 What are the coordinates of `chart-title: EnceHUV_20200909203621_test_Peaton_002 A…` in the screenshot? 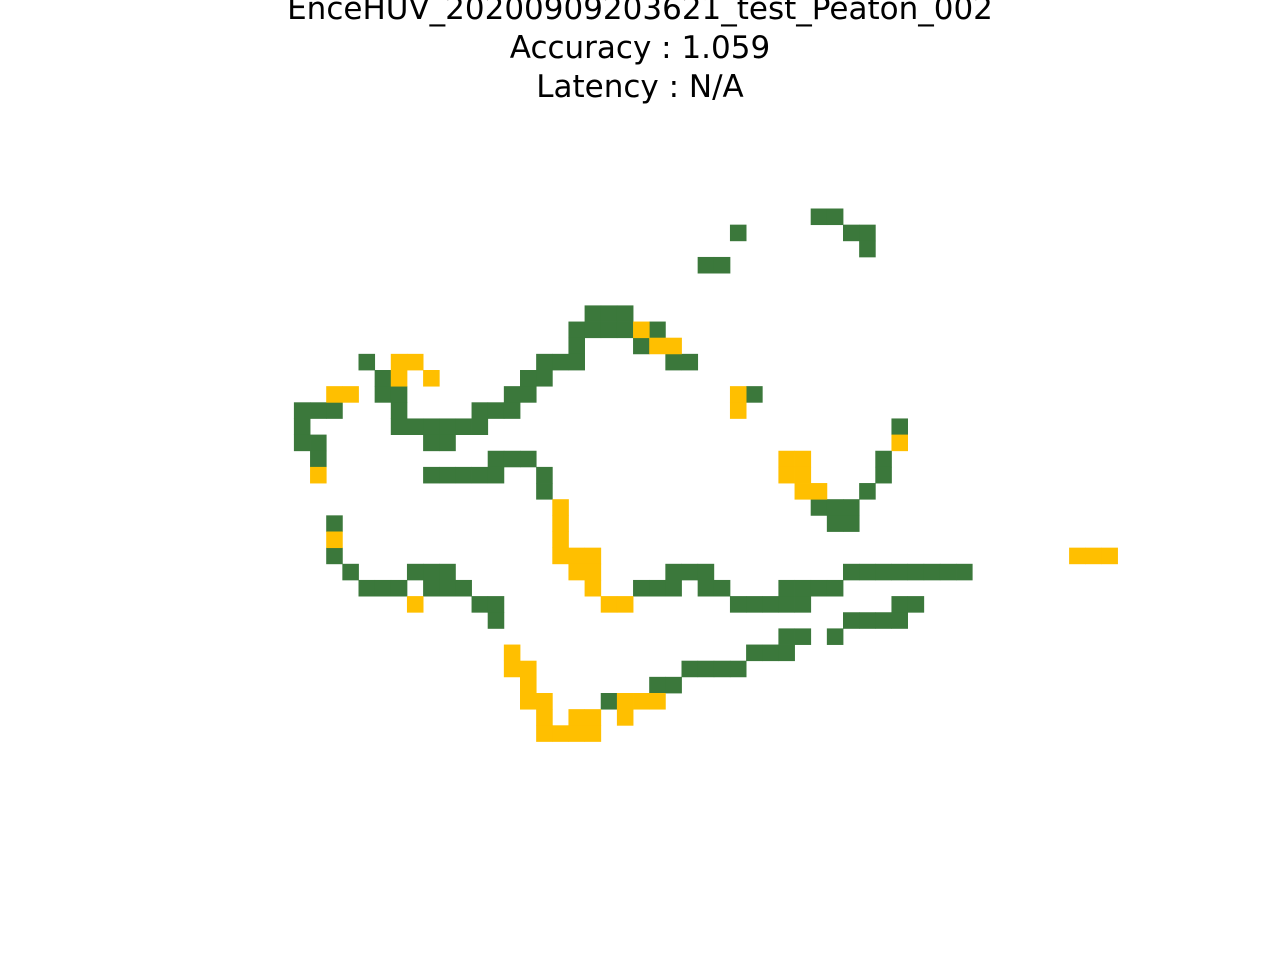 It's located at (640, 53).